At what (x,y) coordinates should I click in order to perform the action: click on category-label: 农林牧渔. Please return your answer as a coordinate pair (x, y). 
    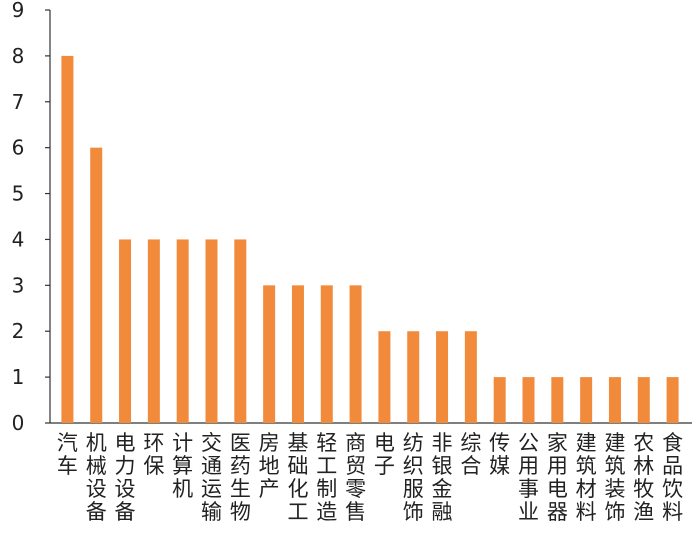
    Looking at the image, I should click on (643, 477).